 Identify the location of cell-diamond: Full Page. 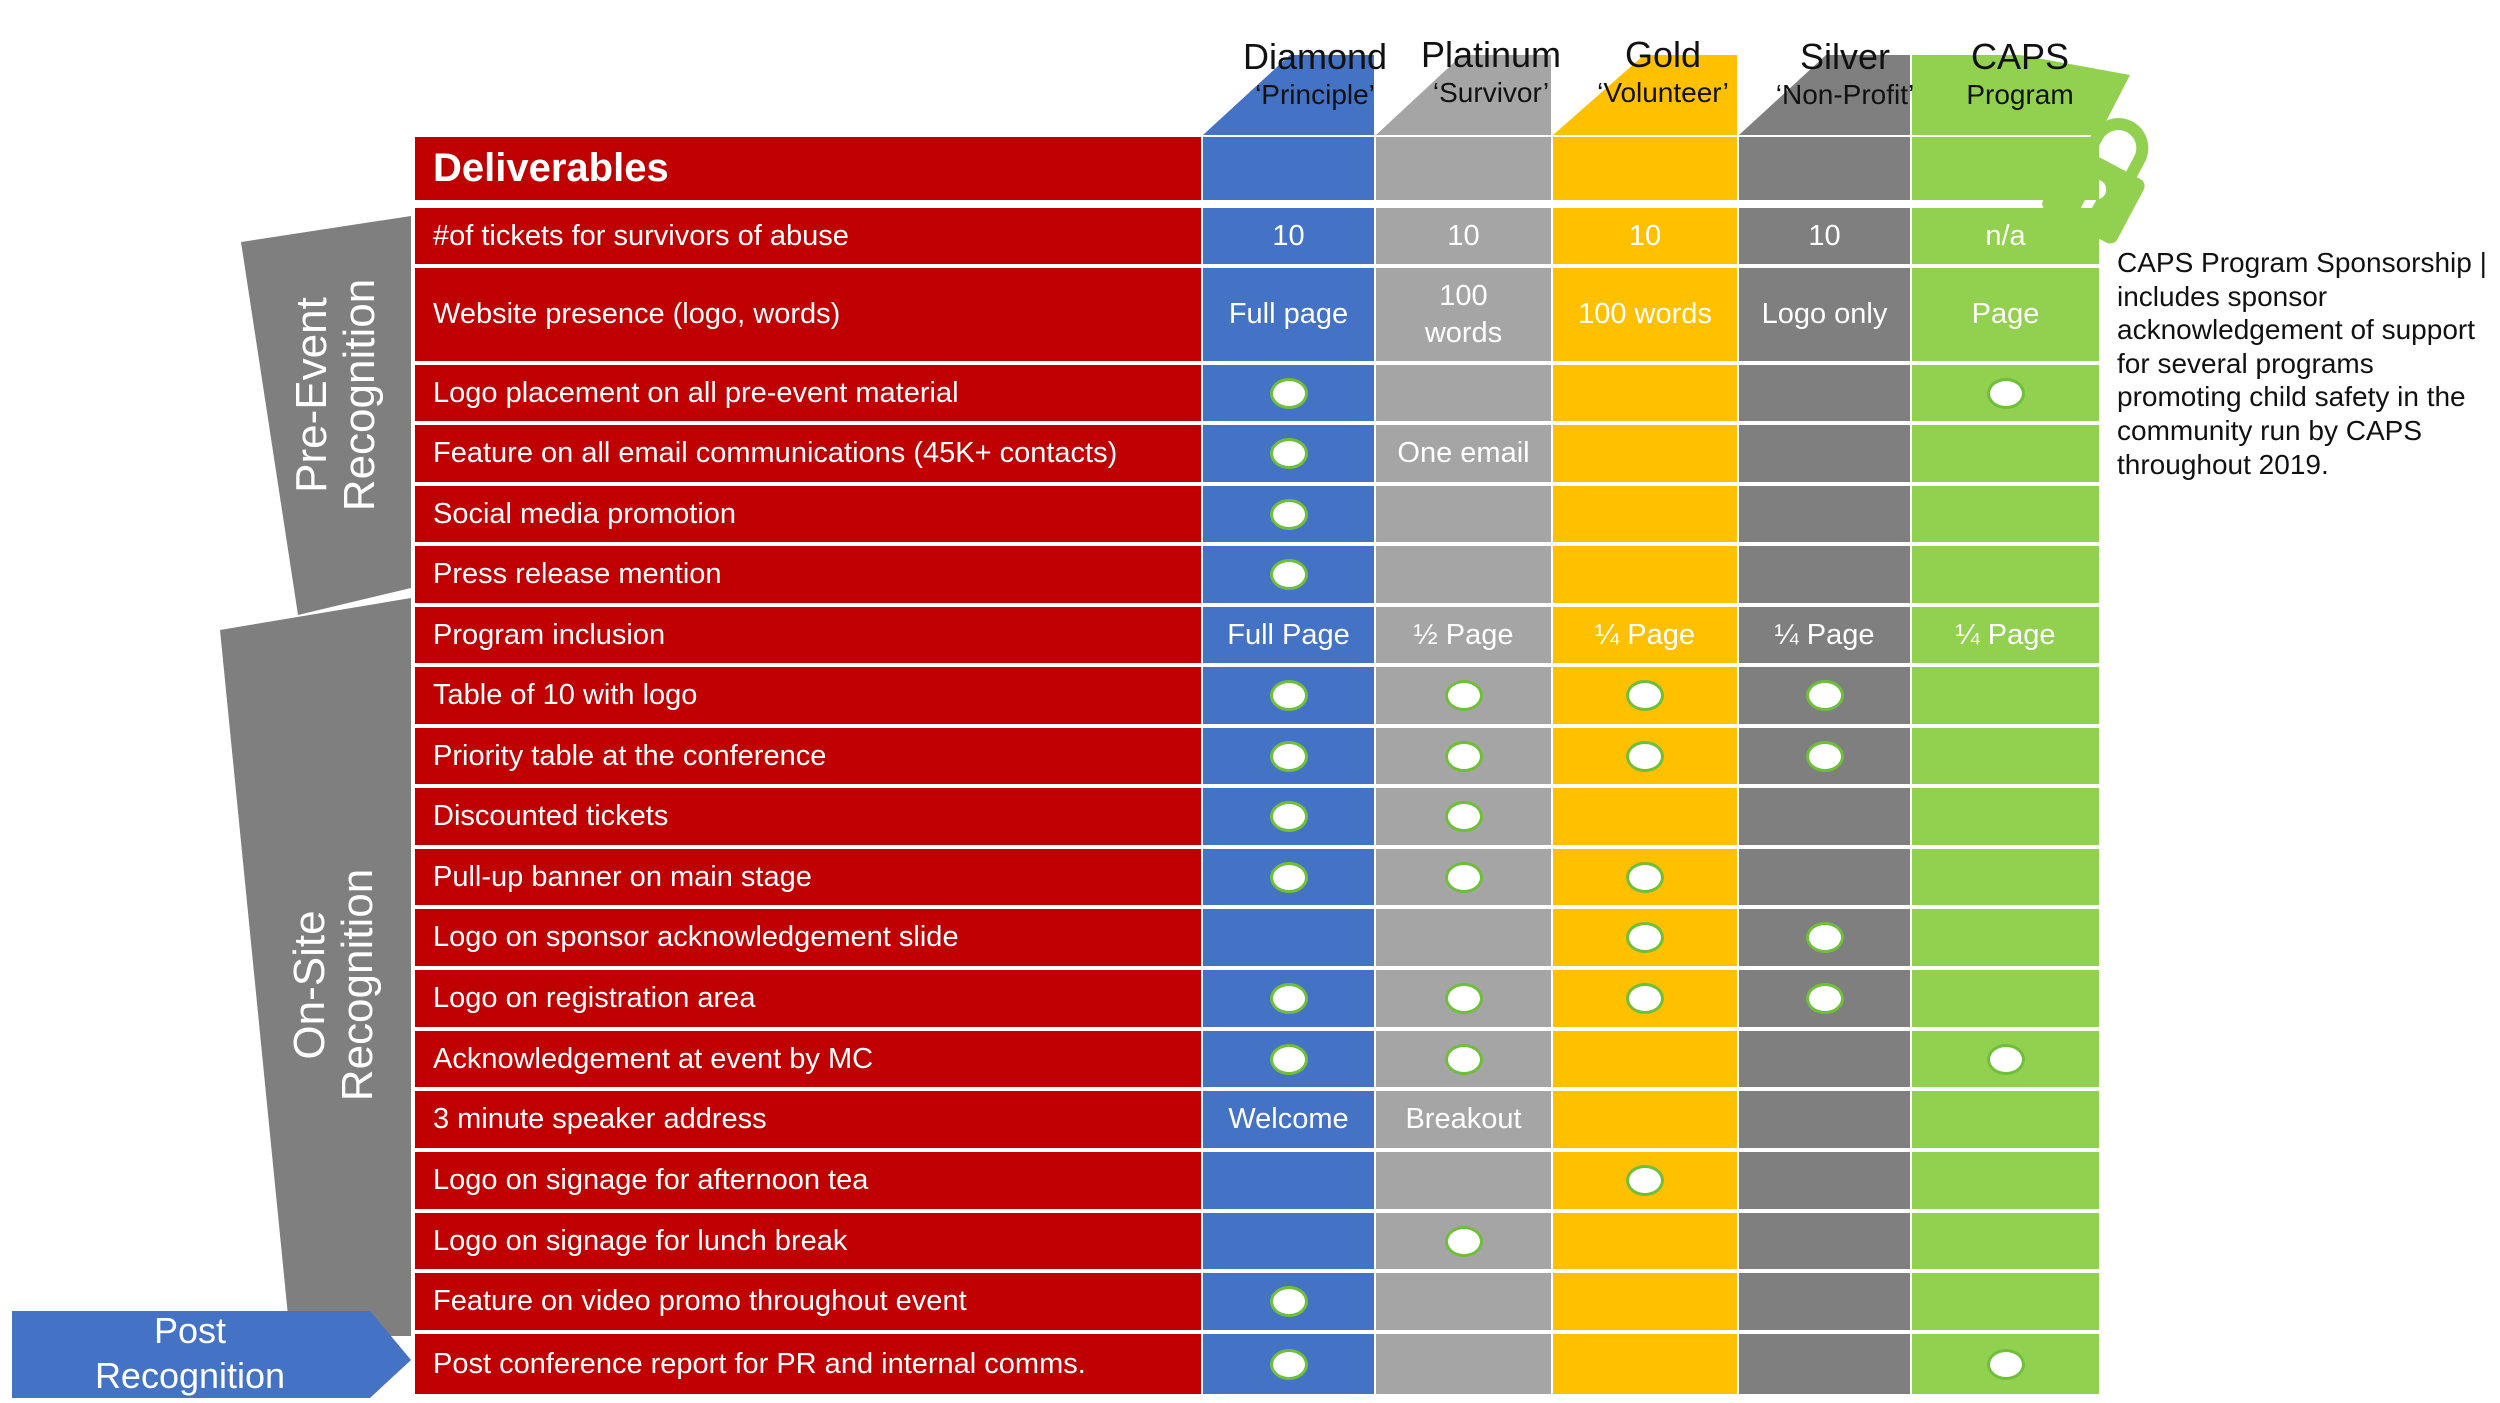
(1288, 635).